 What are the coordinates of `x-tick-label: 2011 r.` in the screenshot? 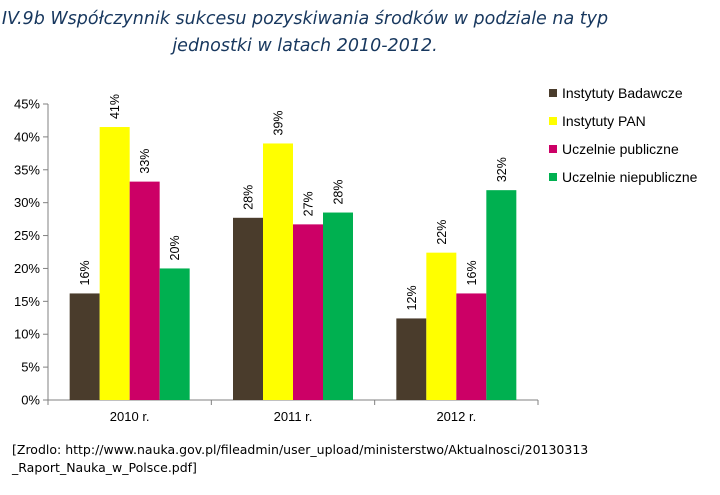 It's located at (293, 416).